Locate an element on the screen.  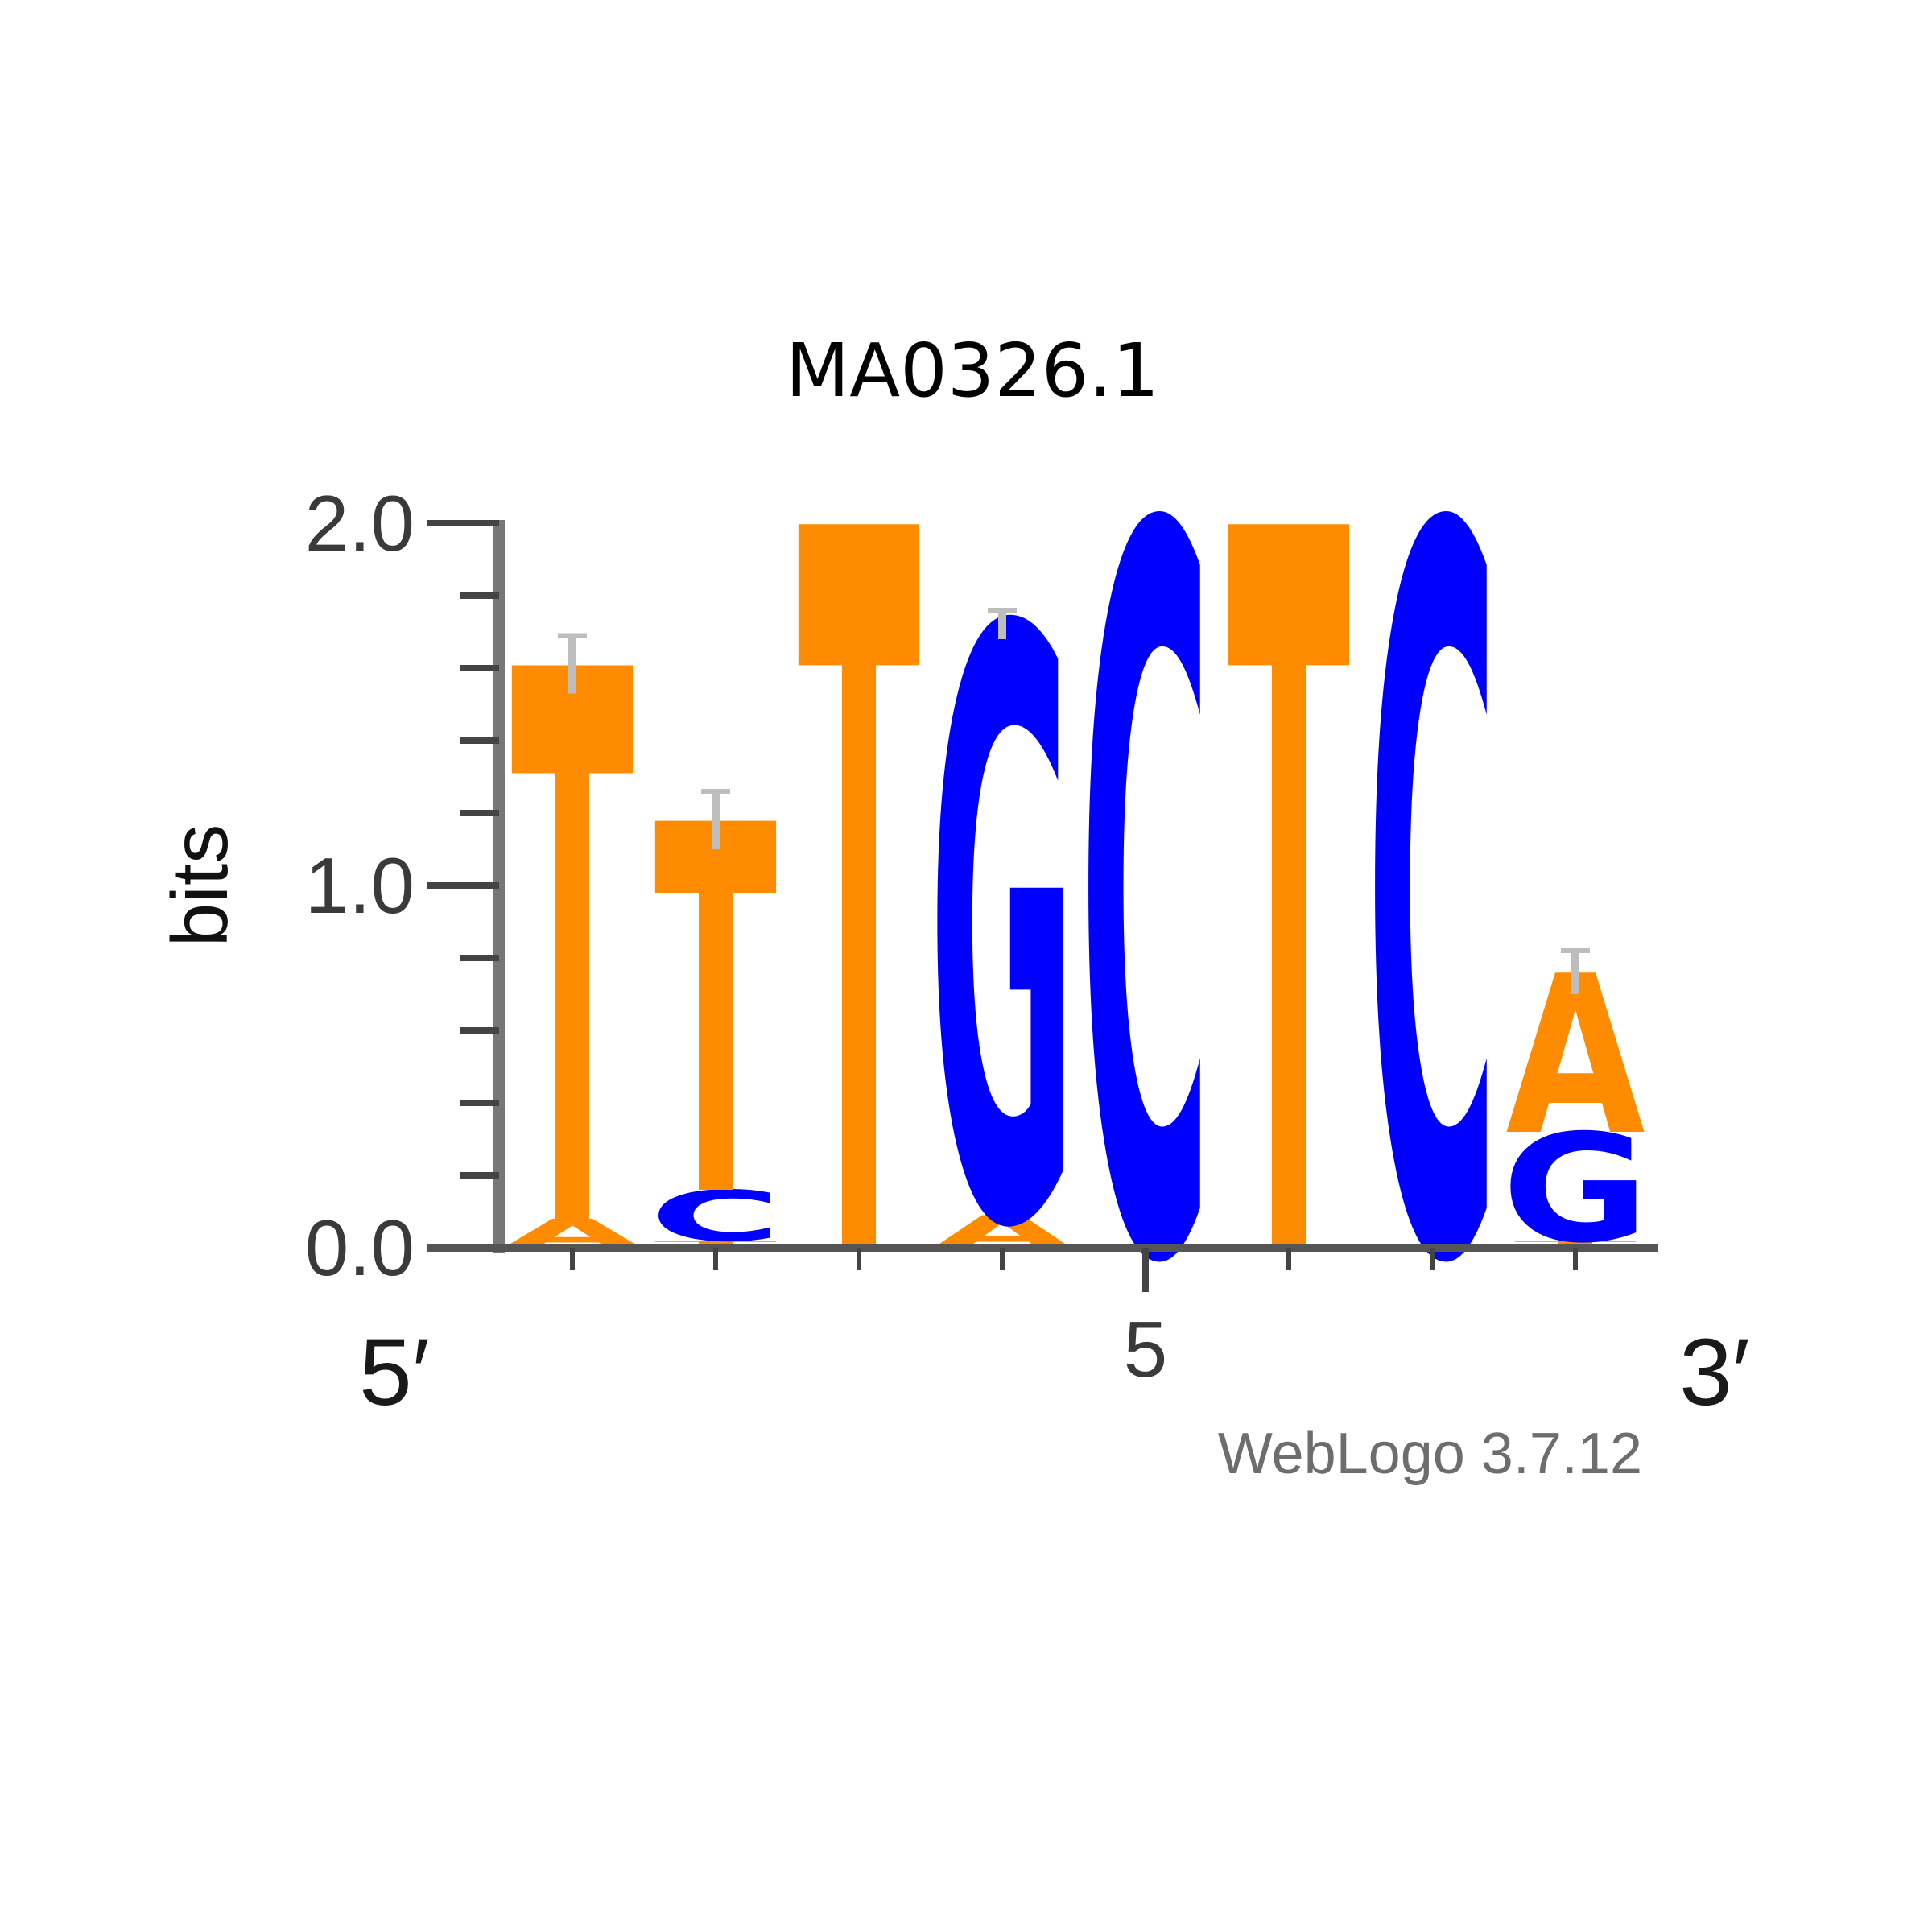
y-tick-label: 1.0 is located at coordinates (360, 885).